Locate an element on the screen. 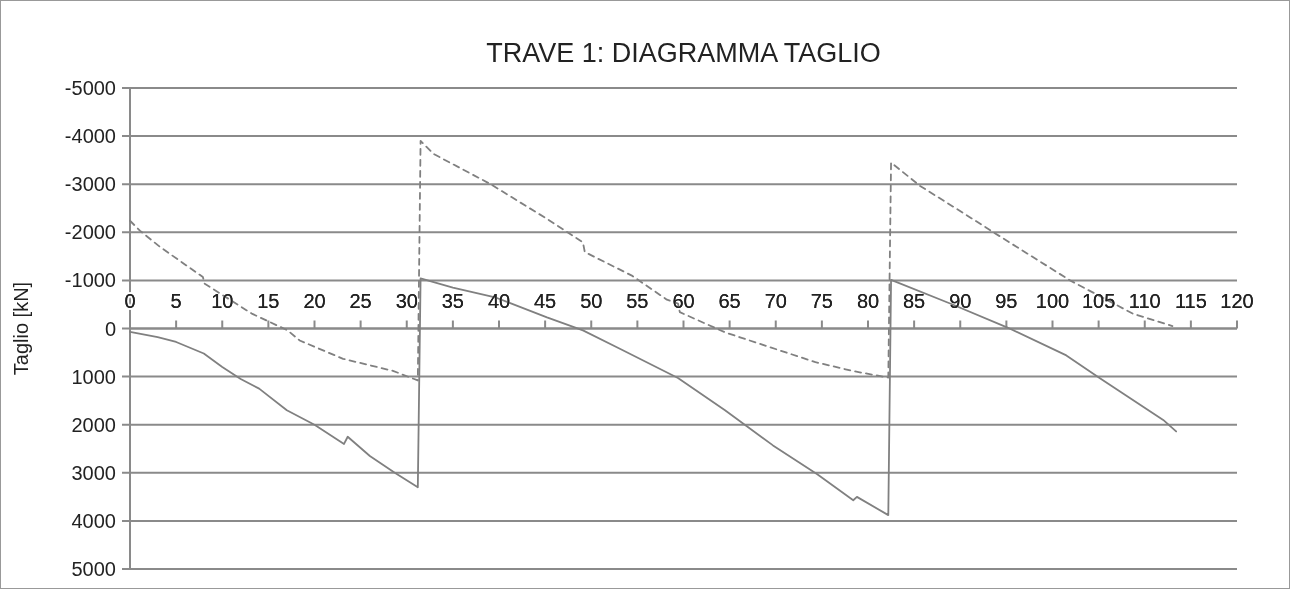 The image size is (1291, 590). y-tick-label: -5000 is located at coordinates (90, 88).